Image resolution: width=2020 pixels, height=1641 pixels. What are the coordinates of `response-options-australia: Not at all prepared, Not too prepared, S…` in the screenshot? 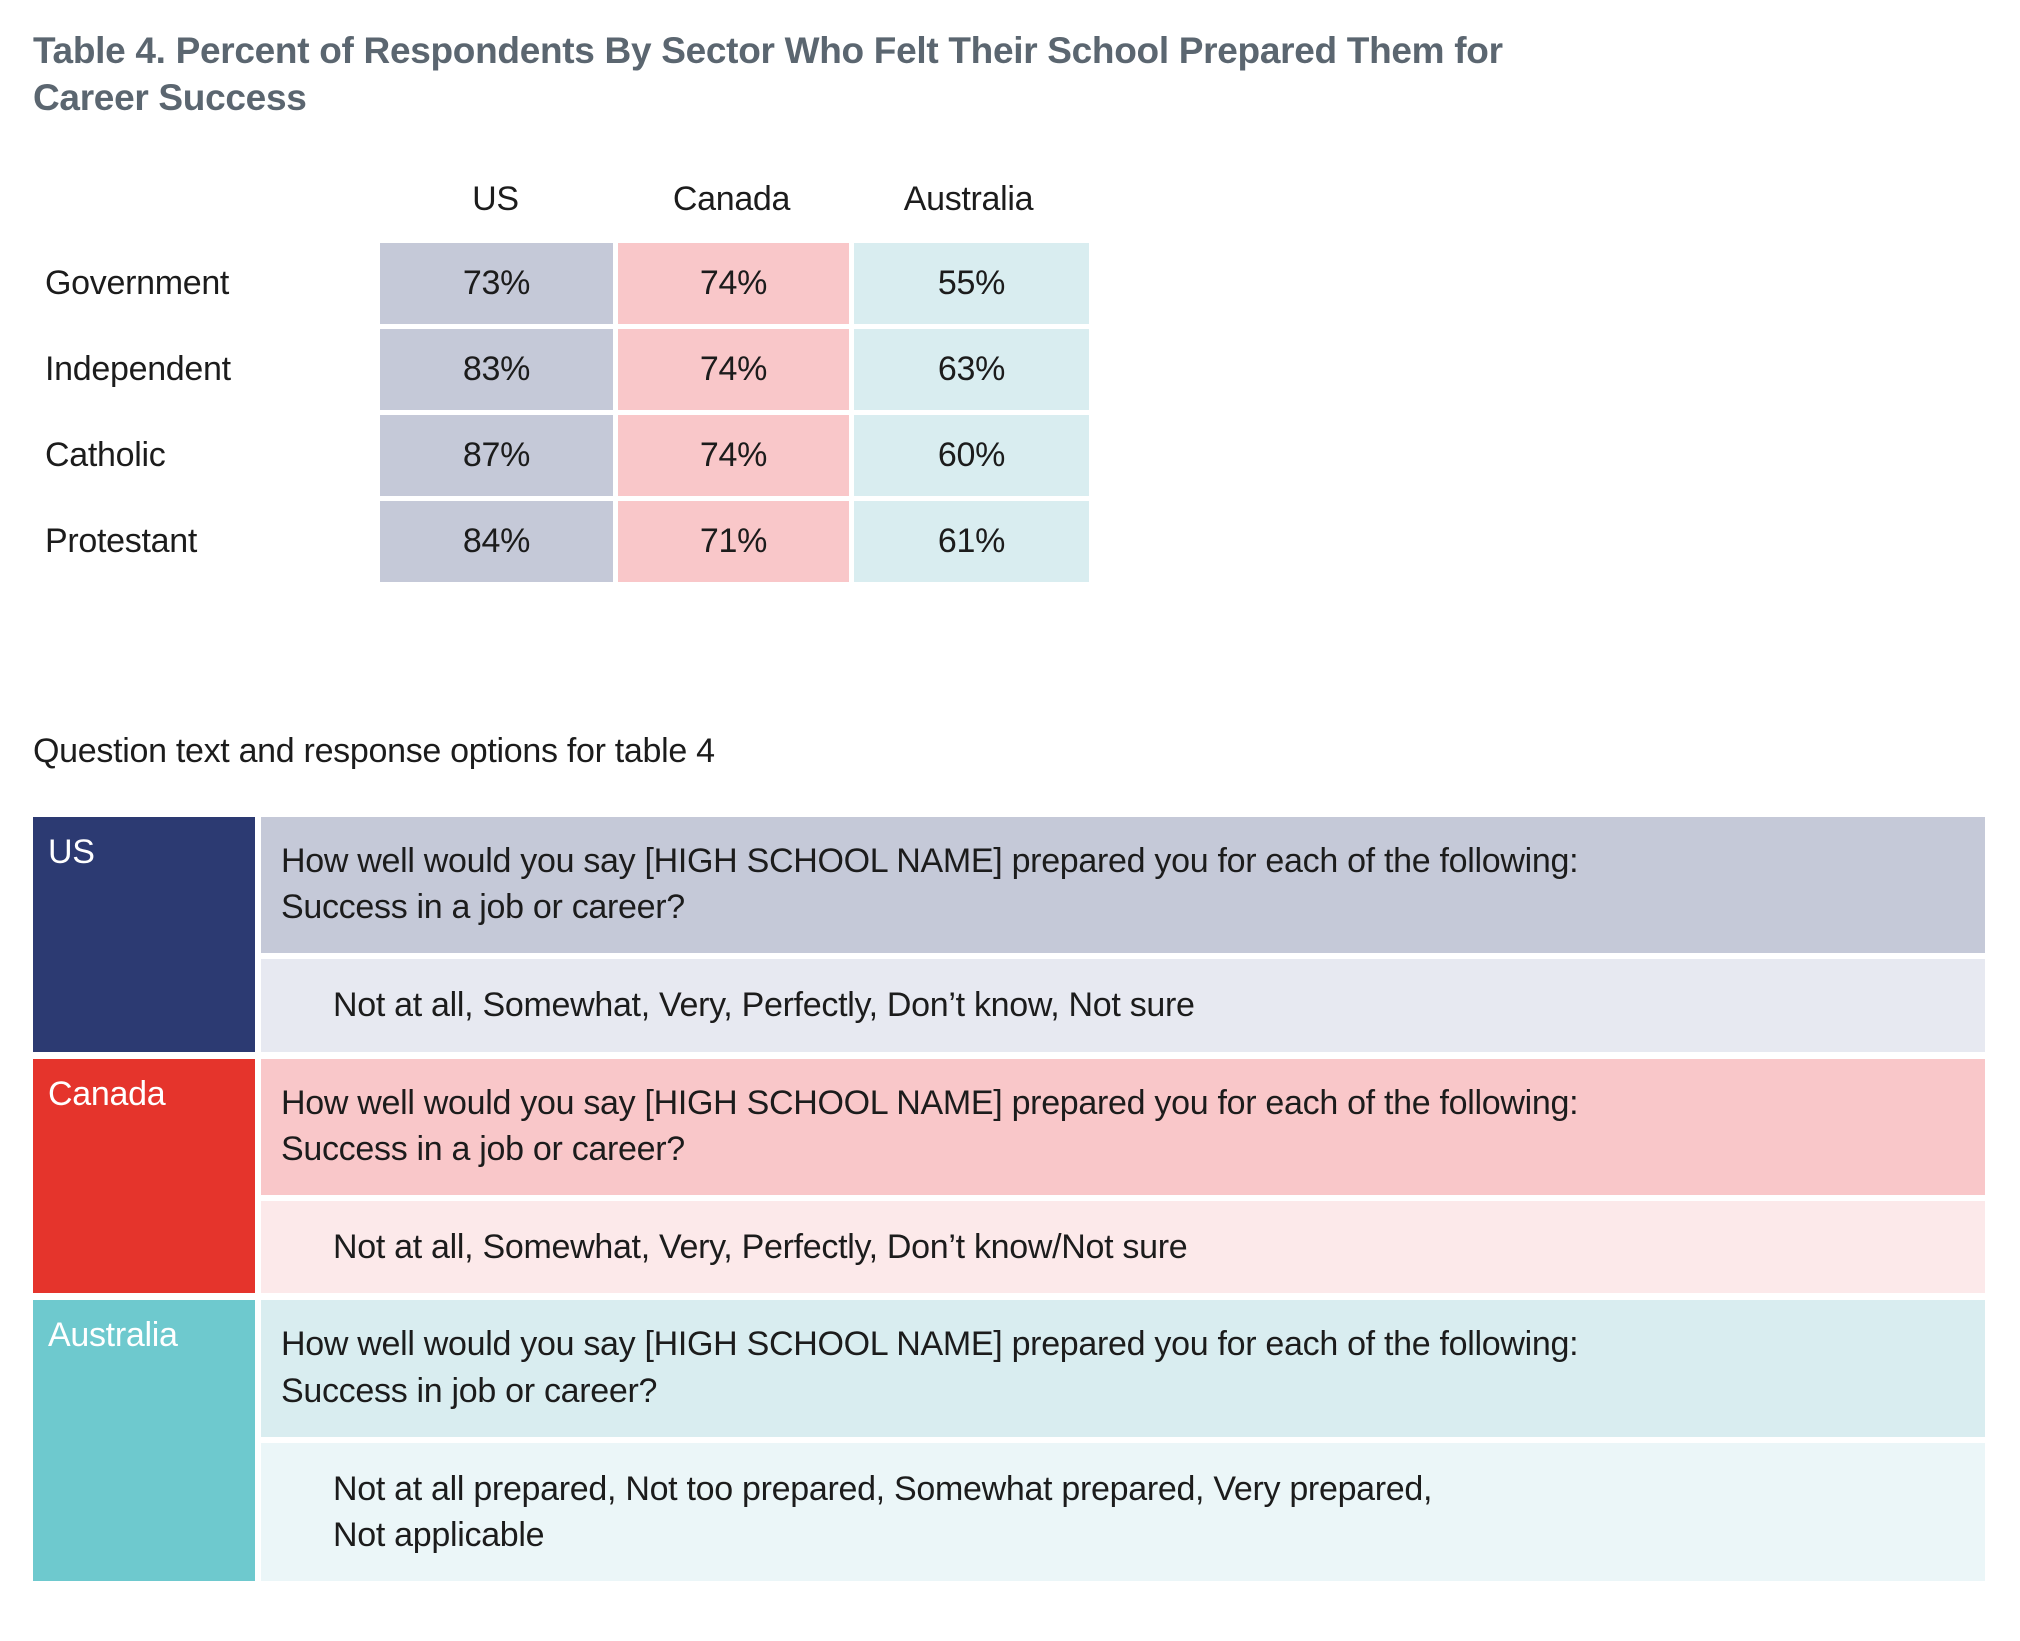 It's located at (1123, 1512).